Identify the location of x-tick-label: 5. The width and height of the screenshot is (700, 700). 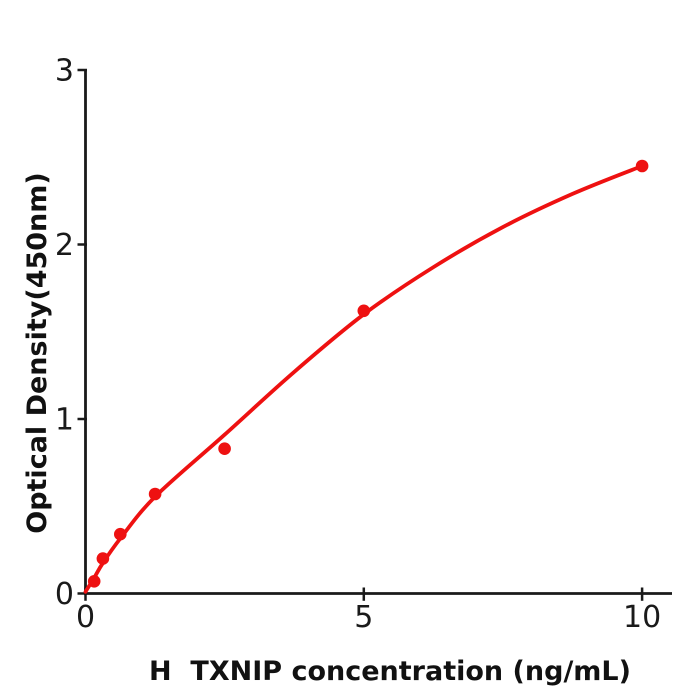
(363, 617).